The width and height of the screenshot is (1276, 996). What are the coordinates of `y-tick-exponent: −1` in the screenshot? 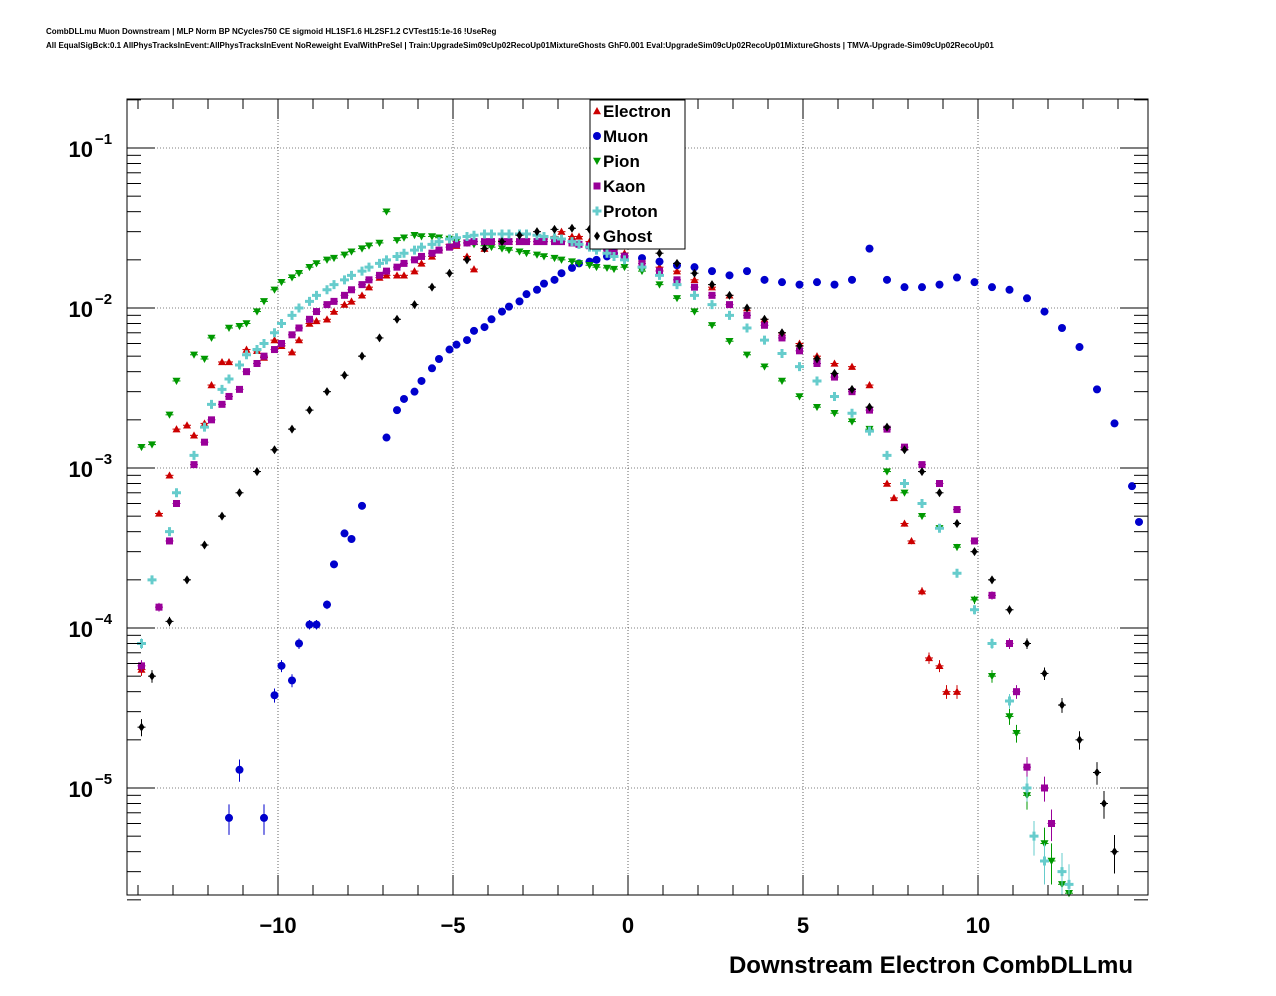 It's located at (103, 139).